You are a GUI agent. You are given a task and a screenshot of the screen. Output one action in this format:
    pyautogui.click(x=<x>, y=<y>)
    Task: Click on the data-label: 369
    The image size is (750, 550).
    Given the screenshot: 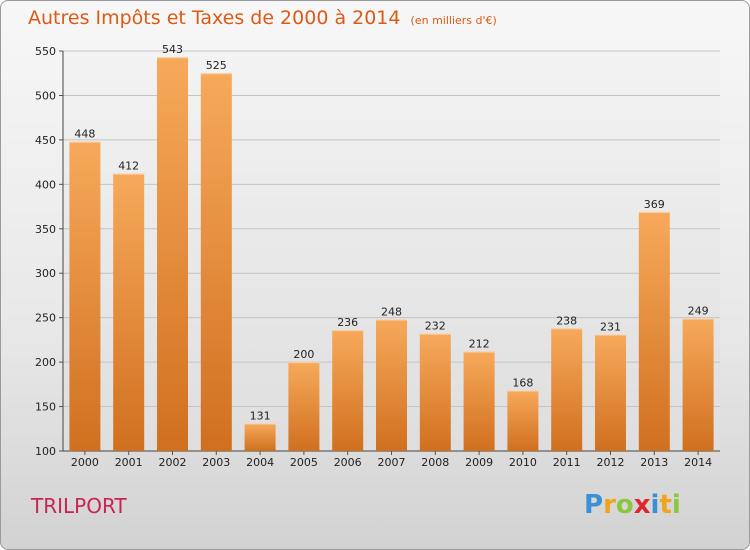 What is the action you would take?
    pyautogui.click(x=654, y=204)
    